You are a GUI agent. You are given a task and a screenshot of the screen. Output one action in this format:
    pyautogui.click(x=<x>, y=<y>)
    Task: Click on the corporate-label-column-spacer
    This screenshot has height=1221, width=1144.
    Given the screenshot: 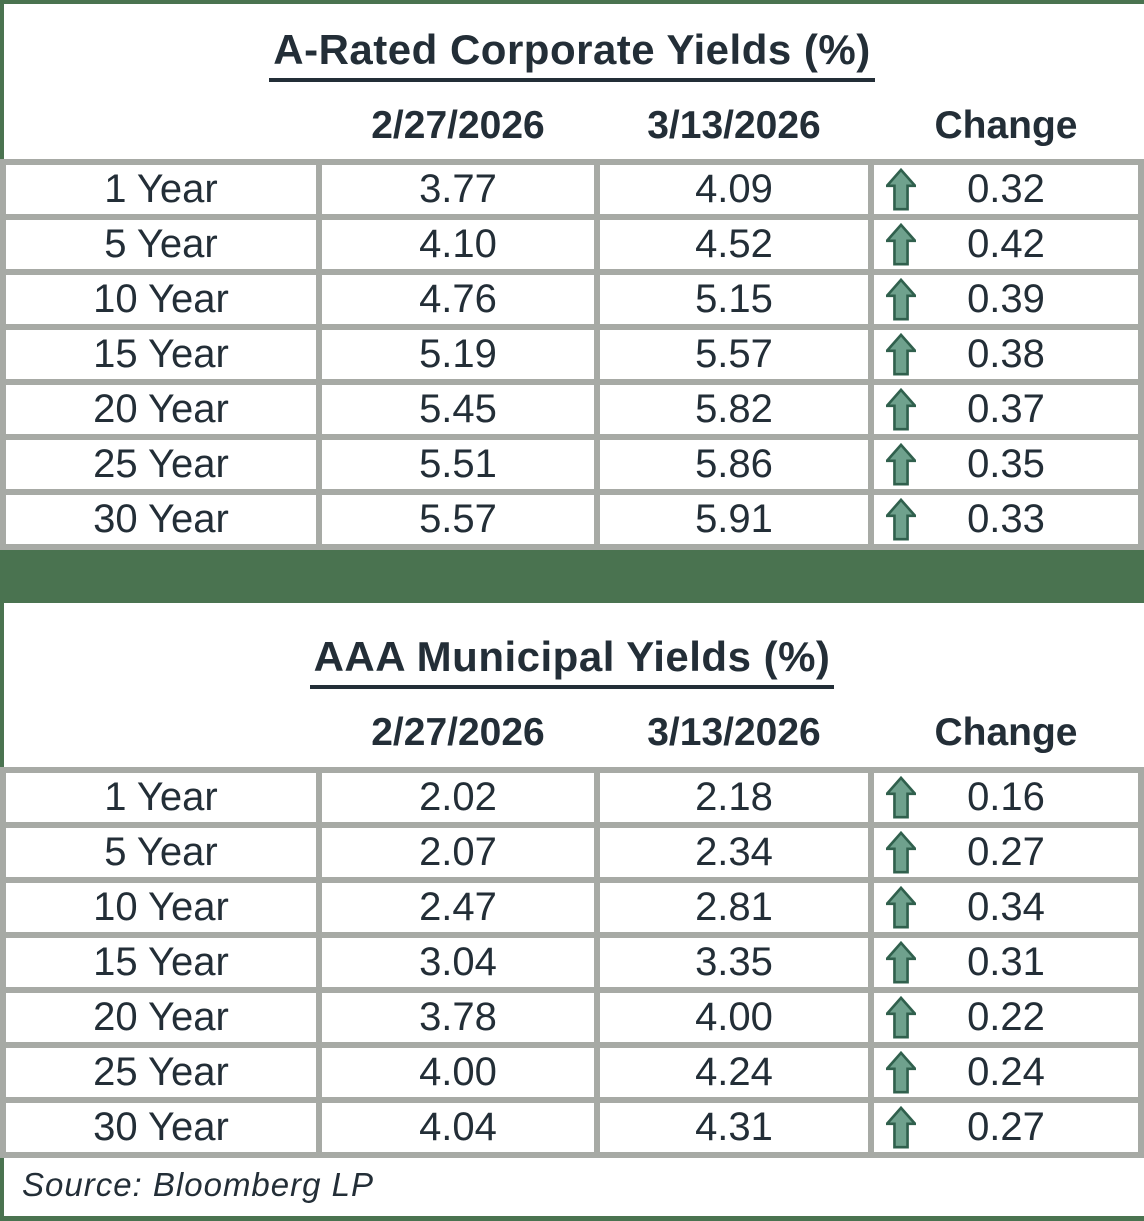 What is the action you would take?
    pyautogui.click(x=161, y=126)
    